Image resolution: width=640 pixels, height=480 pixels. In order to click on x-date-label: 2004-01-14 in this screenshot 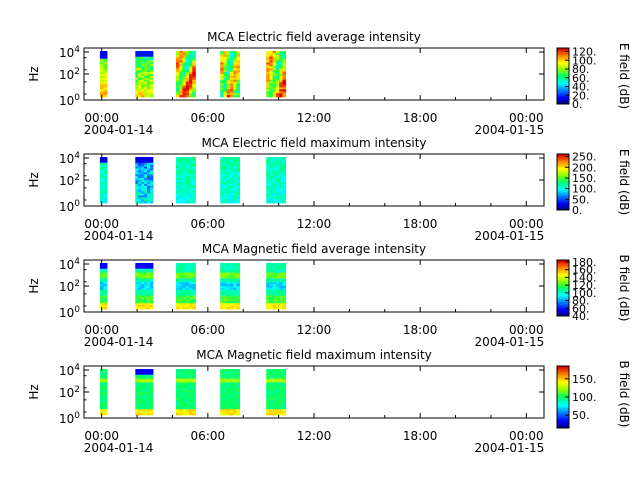, I will do `click(119, 342)`.